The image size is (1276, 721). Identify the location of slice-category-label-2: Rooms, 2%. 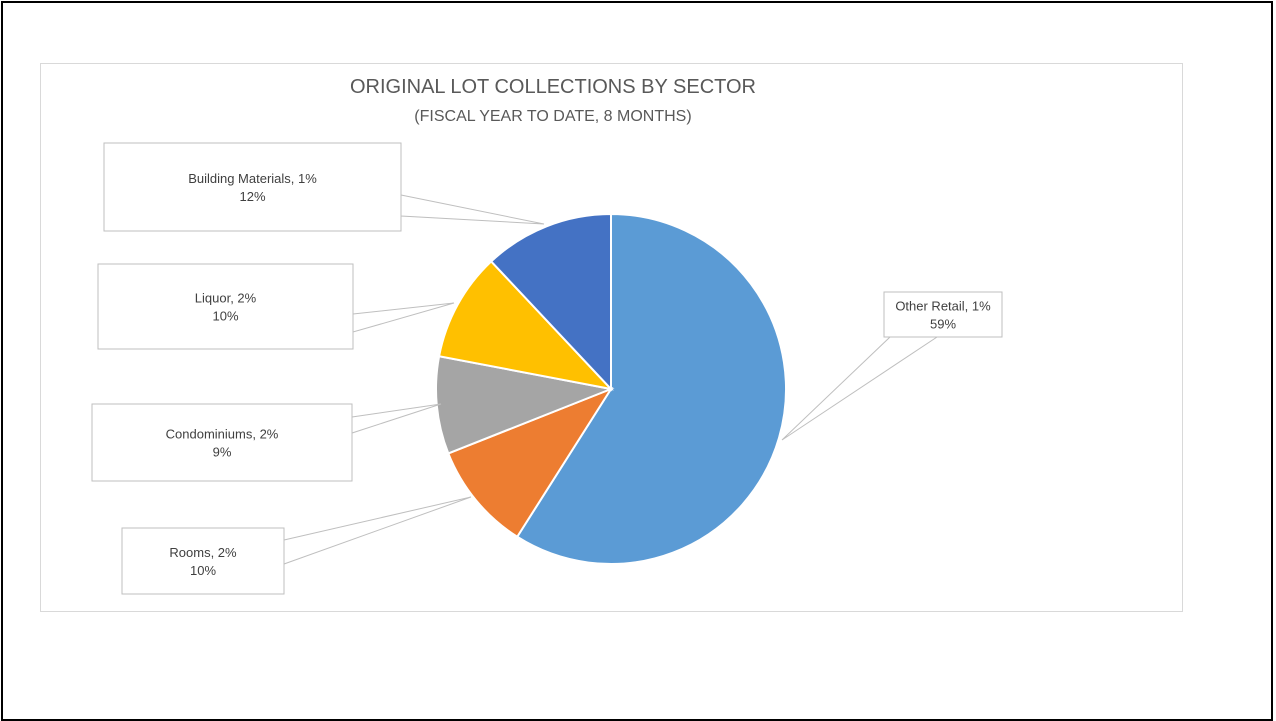
(203, 552).